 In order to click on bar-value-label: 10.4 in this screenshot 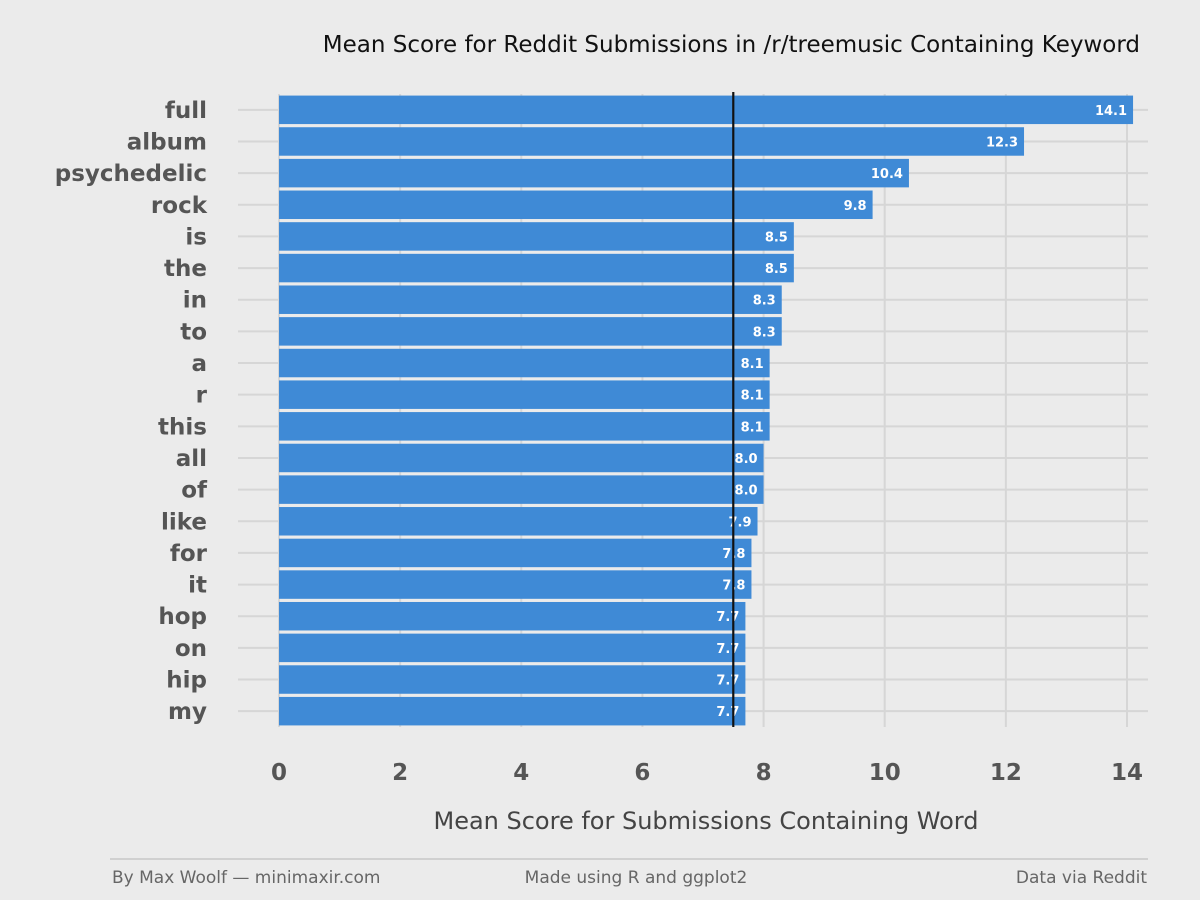, I will do `click(887, 174)`.